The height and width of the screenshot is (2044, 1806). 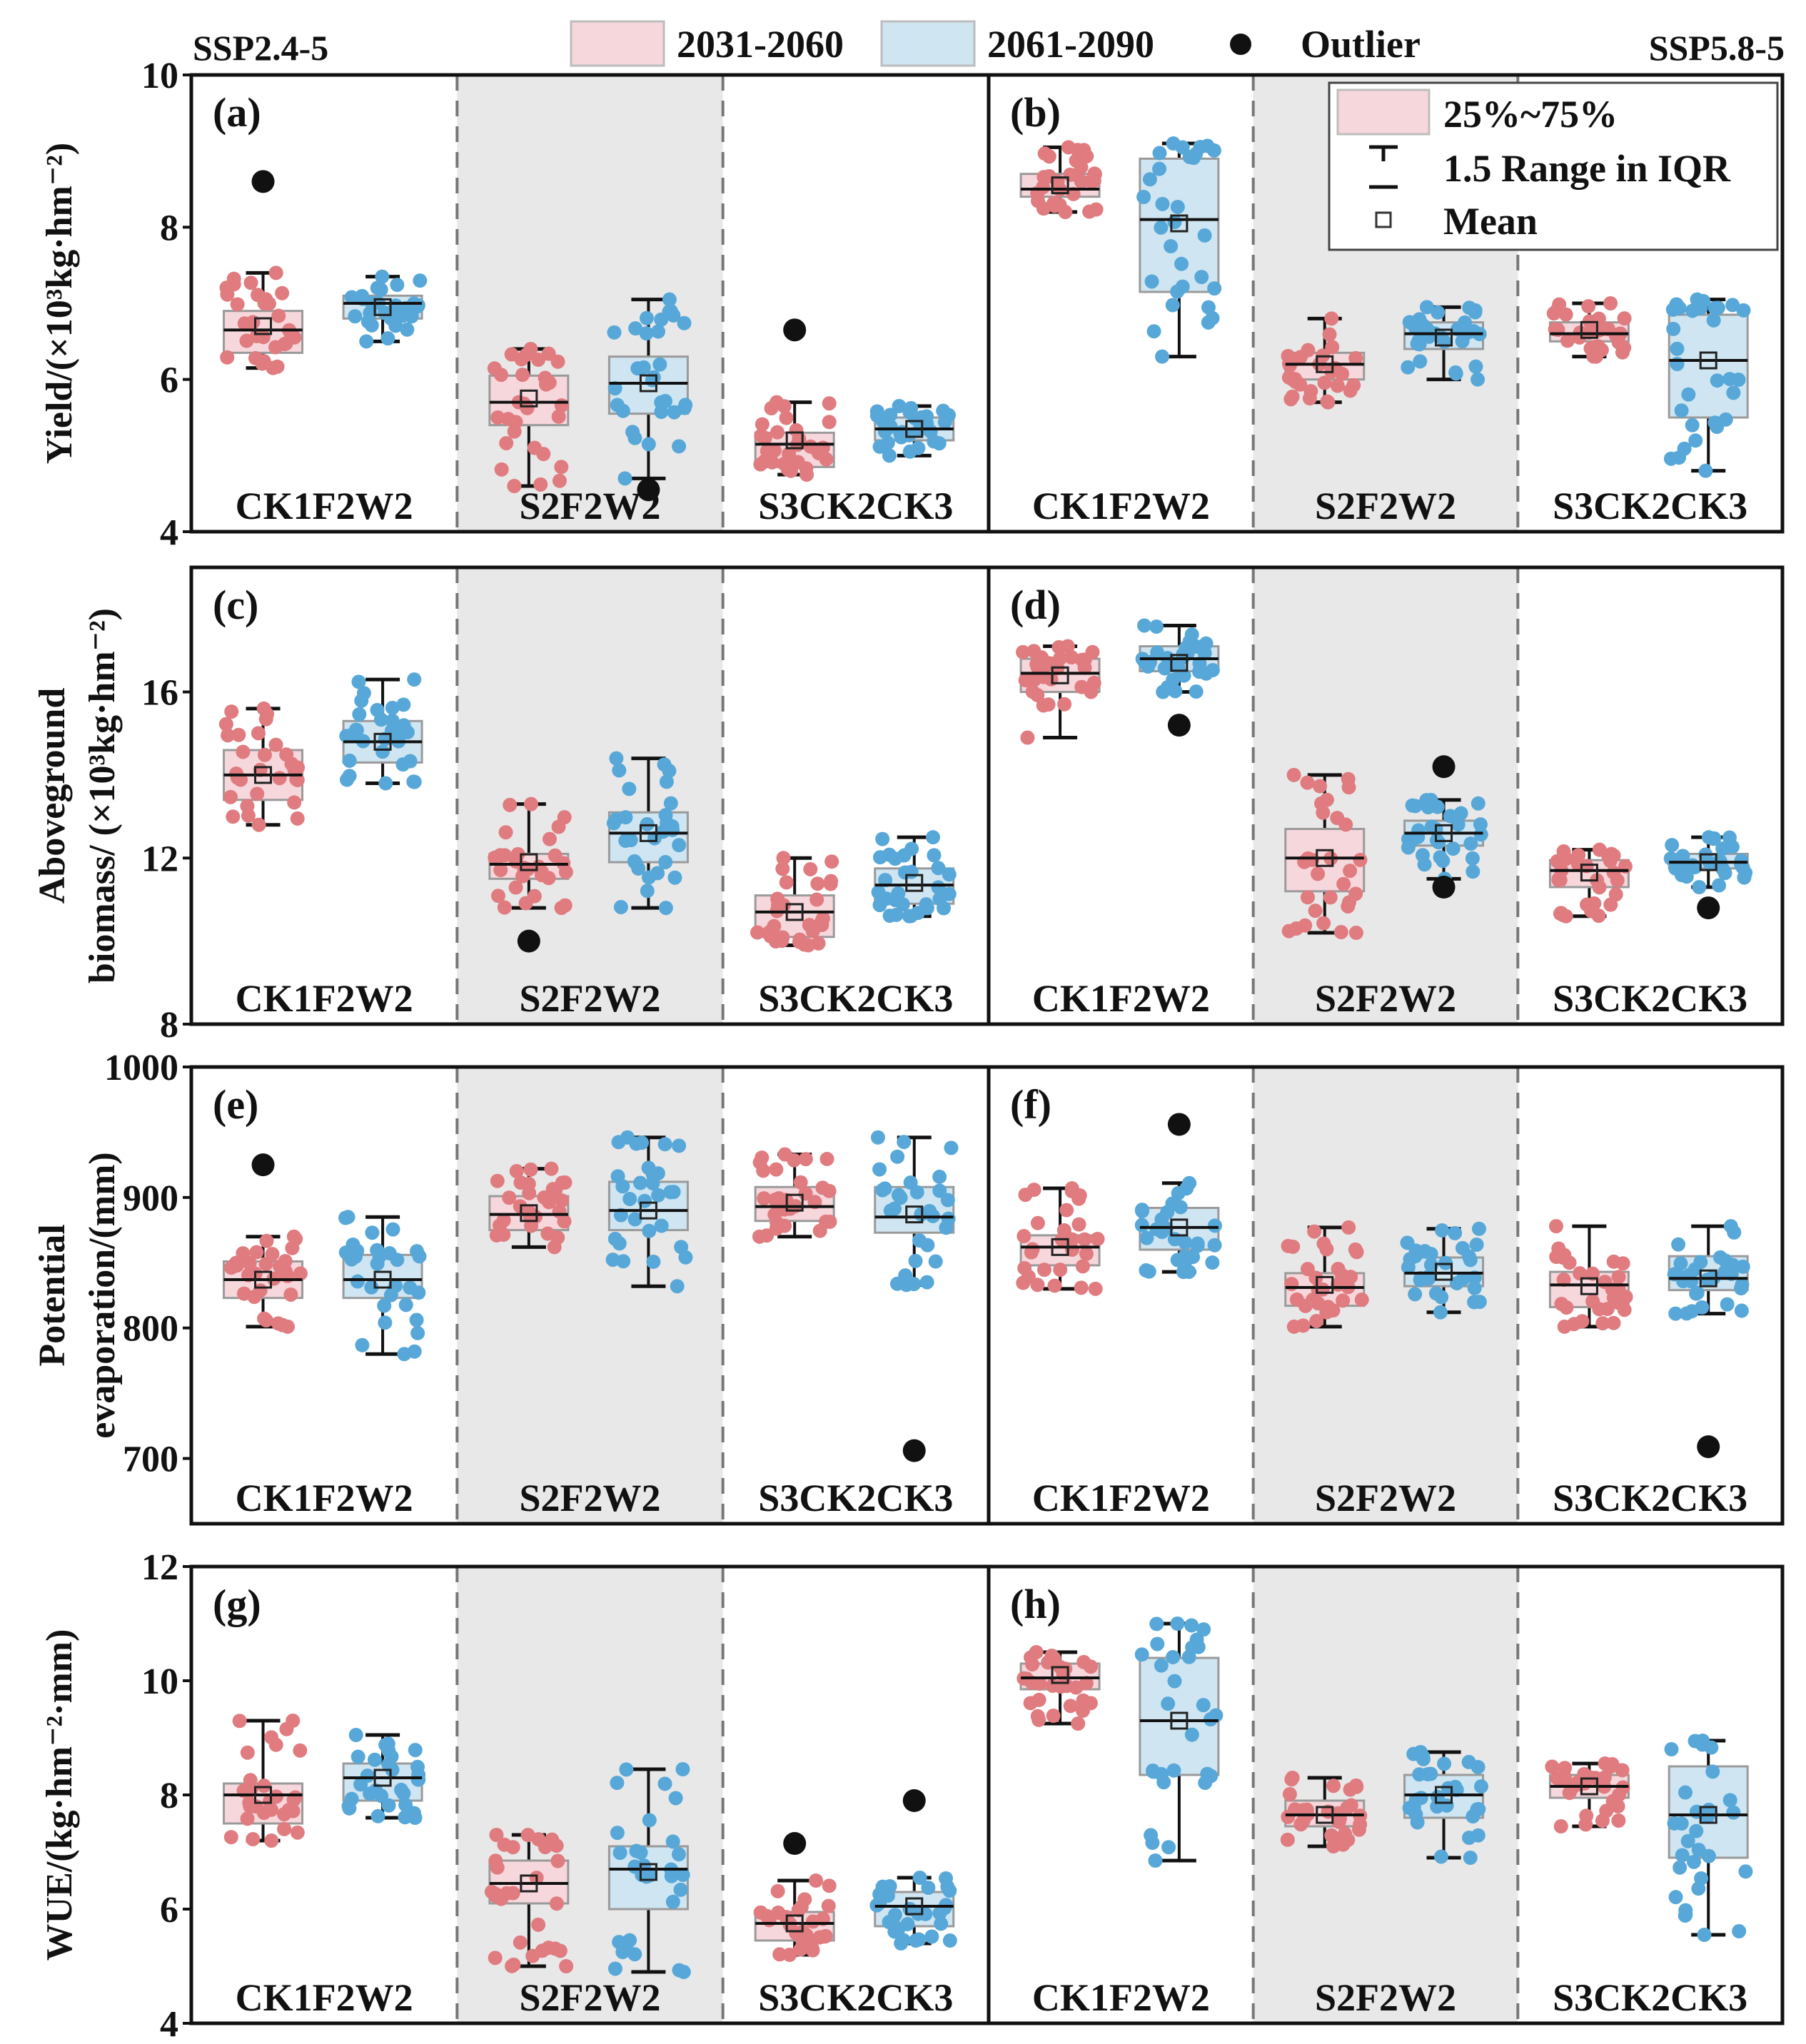 What do you see at coordinates (855, 998) in the screenshot?
I see `category-label: S3CK2CK3` at bounding box center [855, 998].